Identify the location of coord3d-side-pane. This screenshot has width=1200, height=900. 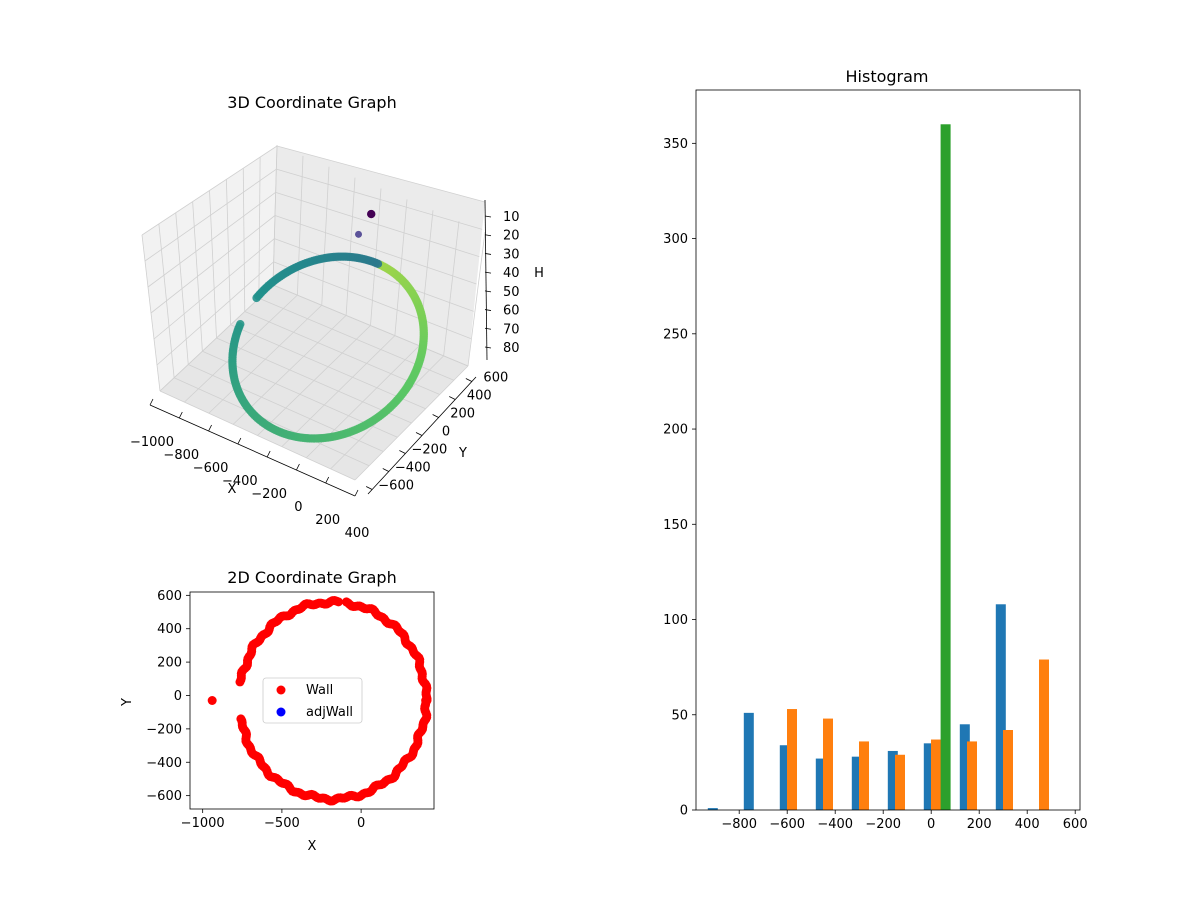
(209, 268).